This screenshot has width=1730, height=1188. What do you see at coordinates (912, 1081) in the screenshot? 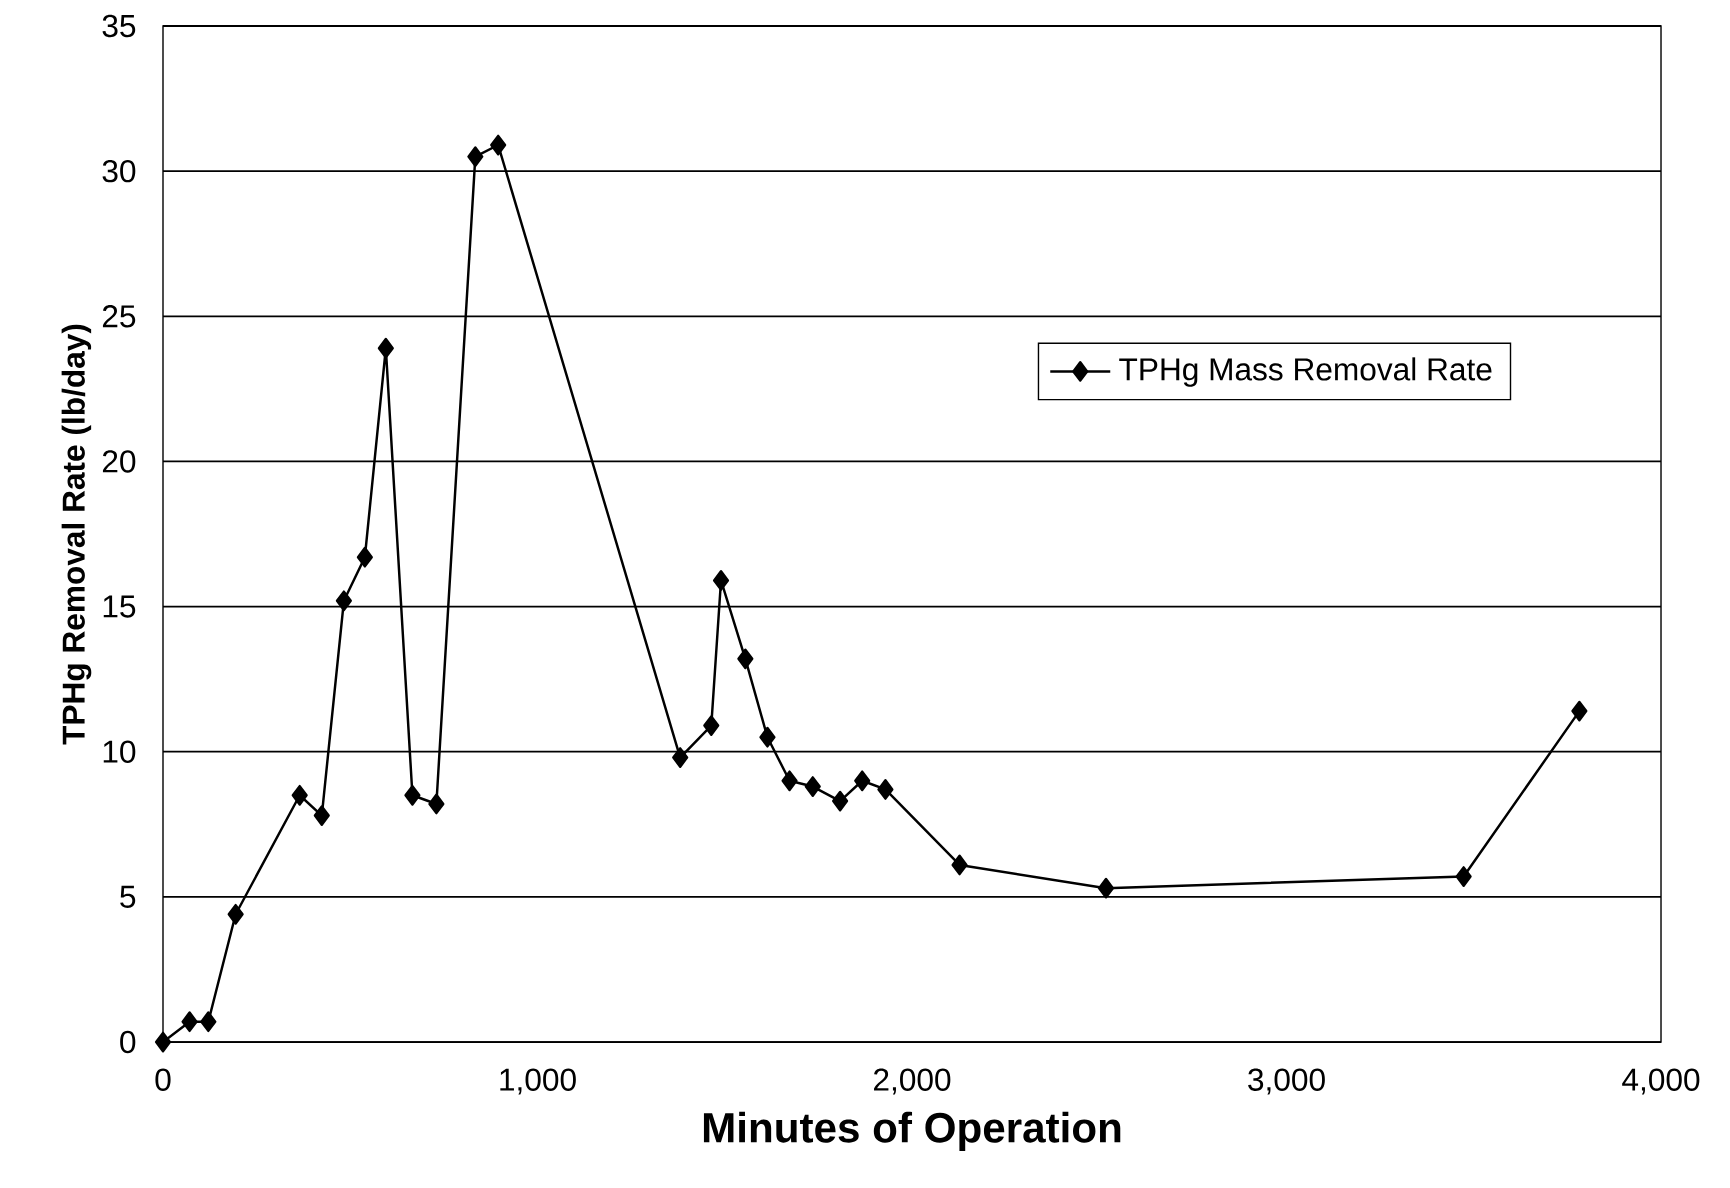
I see `x-tick-label: 2,000` at bounding box center [912, 1081].